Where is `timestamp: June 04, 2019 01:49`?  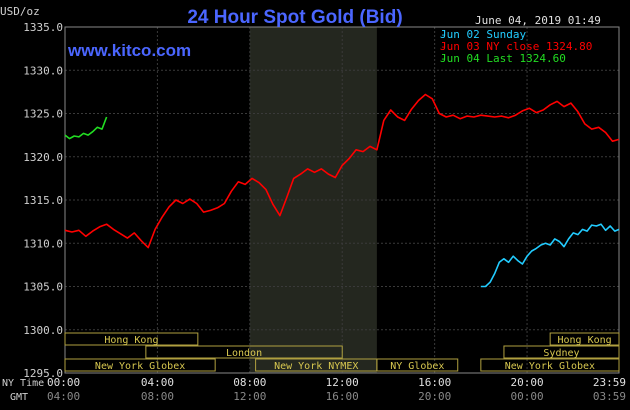
timestamp: June 04, 2019 01:49 is located at coordinates (538, 20).